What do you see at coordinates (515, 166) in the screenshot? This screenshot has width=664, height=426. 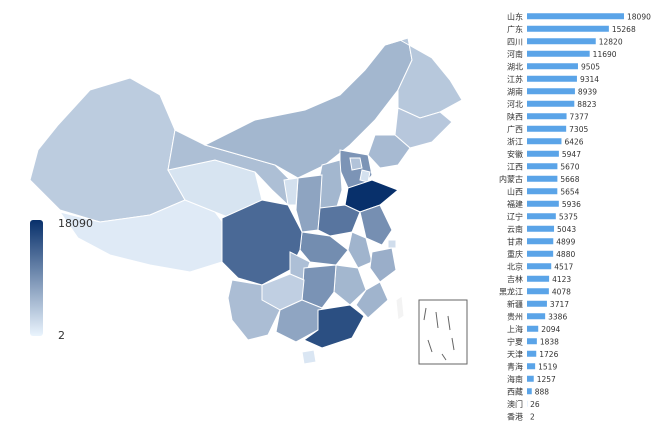 I see `bar-category-label: 江西` at bounding box center [515, 166].